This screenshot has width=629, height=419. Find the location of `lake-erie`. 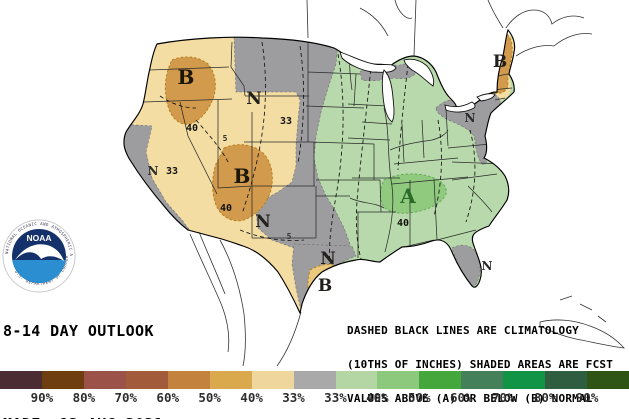

lake-erie is located at coordinates (460, 107).